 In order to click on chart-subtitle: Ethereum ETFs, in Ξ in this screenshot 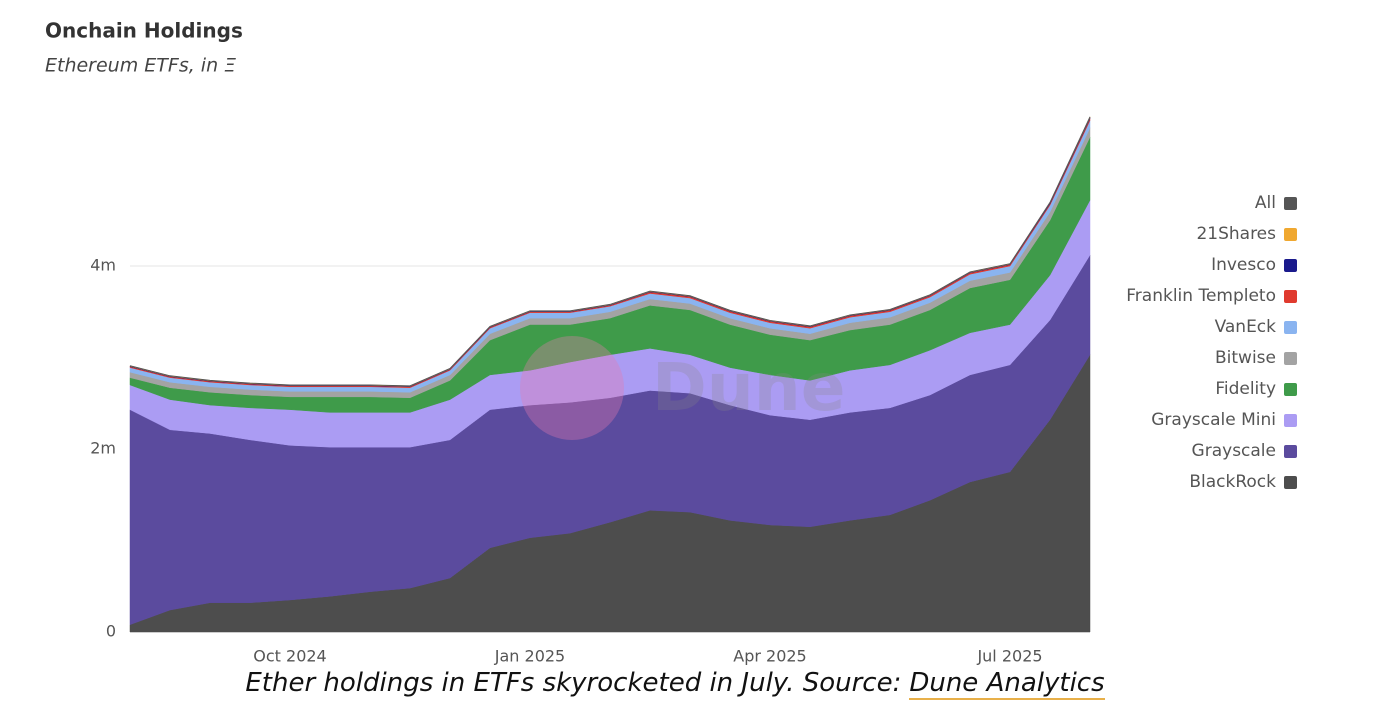, I will do `click(140, 66)`.